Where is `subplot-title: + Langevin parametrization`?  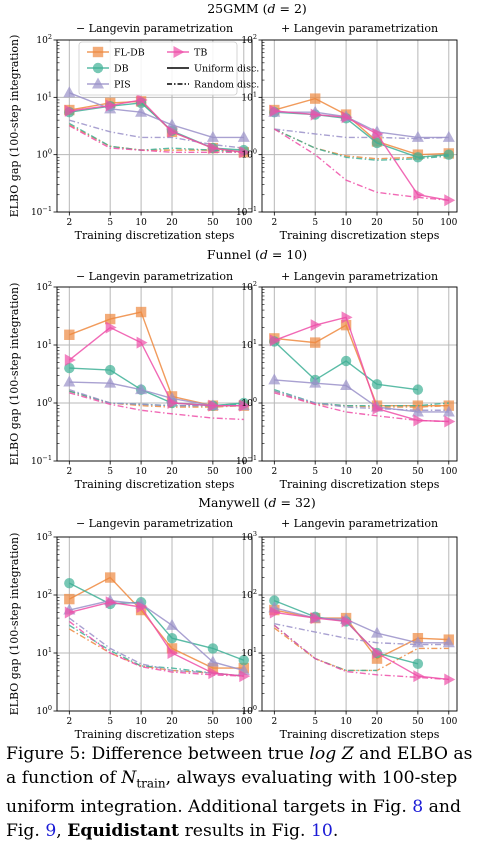
subplot-title: + Langevin parametrization is located at coordinates (359, 276).